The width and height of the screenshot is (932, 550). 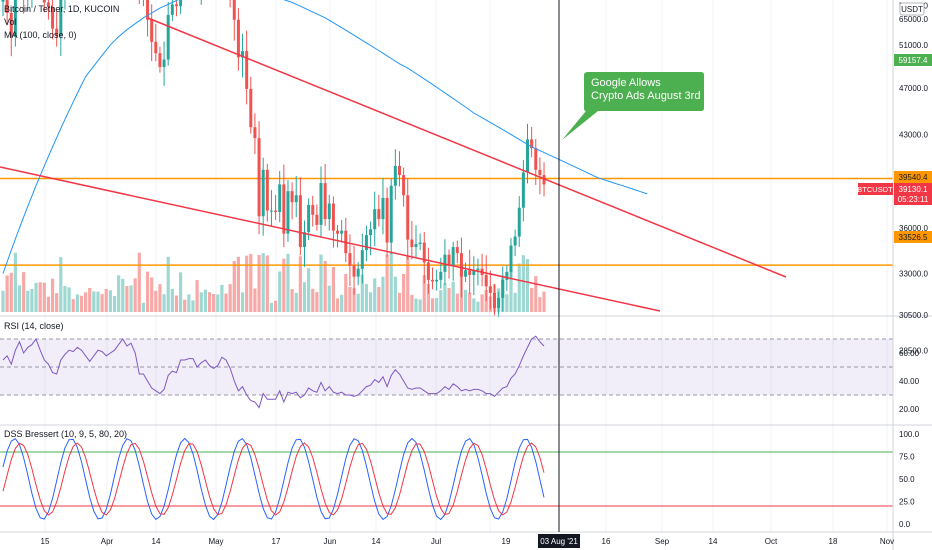 I want to click on orange-upper-label: 39540.4, so click(x=913, y=177).